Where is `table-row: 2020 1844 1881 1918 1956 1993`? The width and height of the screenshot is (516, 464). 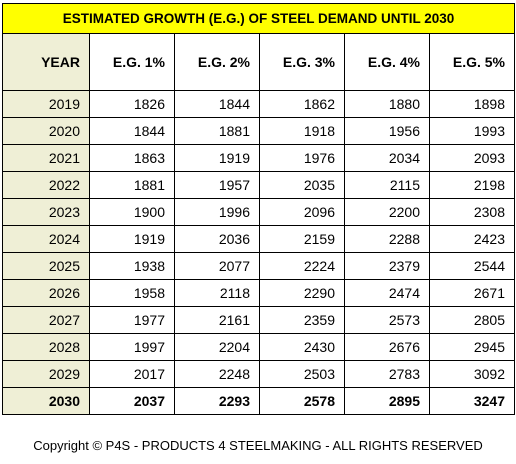 table-row: 2020 1844 1881 1918 1956 1993 is located at coordinates (258, 131).